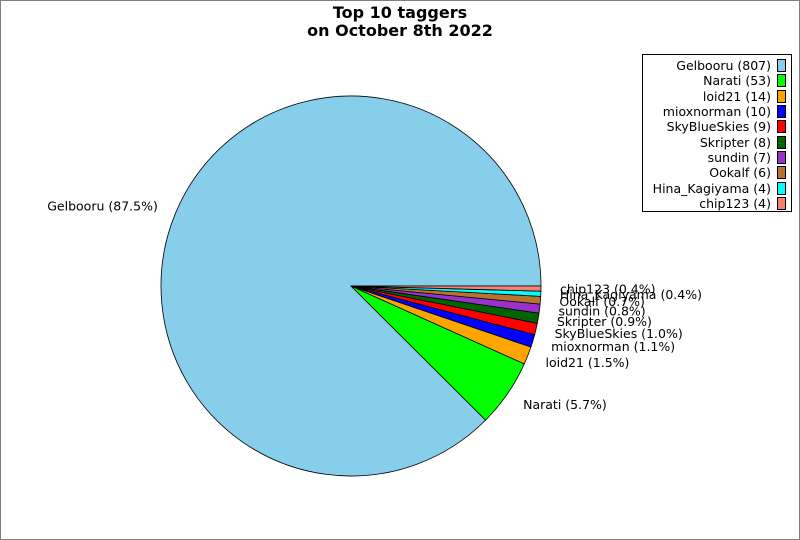  I want to click on chart-title-line-1: Top 10 taggers, so click(400, 12).